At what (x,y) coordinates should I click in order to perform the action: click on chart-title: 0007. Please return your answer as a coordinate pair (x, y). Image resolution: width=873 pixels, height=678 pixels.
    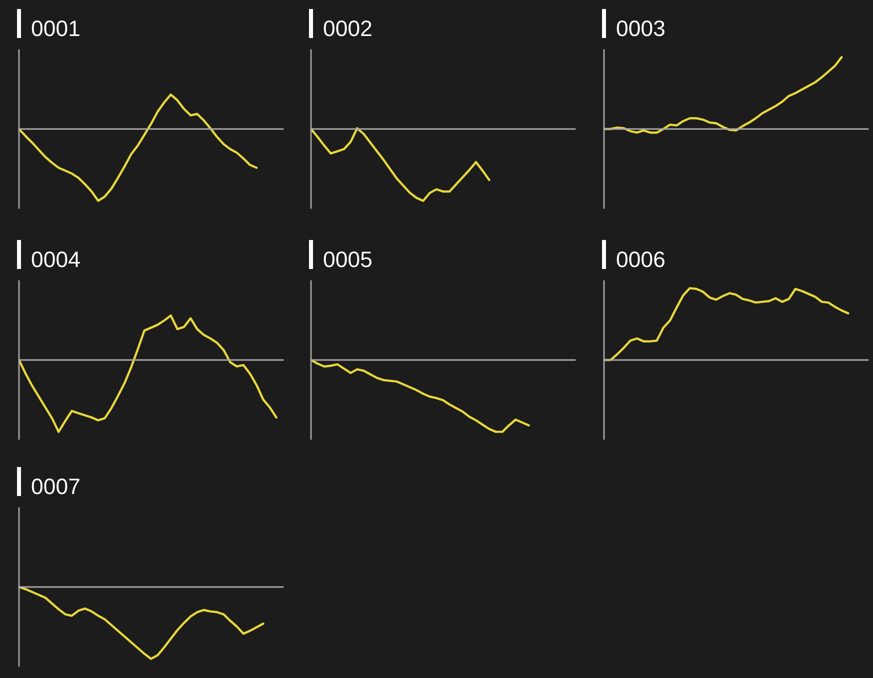
    Looking at the image, I should click on (56, 486).